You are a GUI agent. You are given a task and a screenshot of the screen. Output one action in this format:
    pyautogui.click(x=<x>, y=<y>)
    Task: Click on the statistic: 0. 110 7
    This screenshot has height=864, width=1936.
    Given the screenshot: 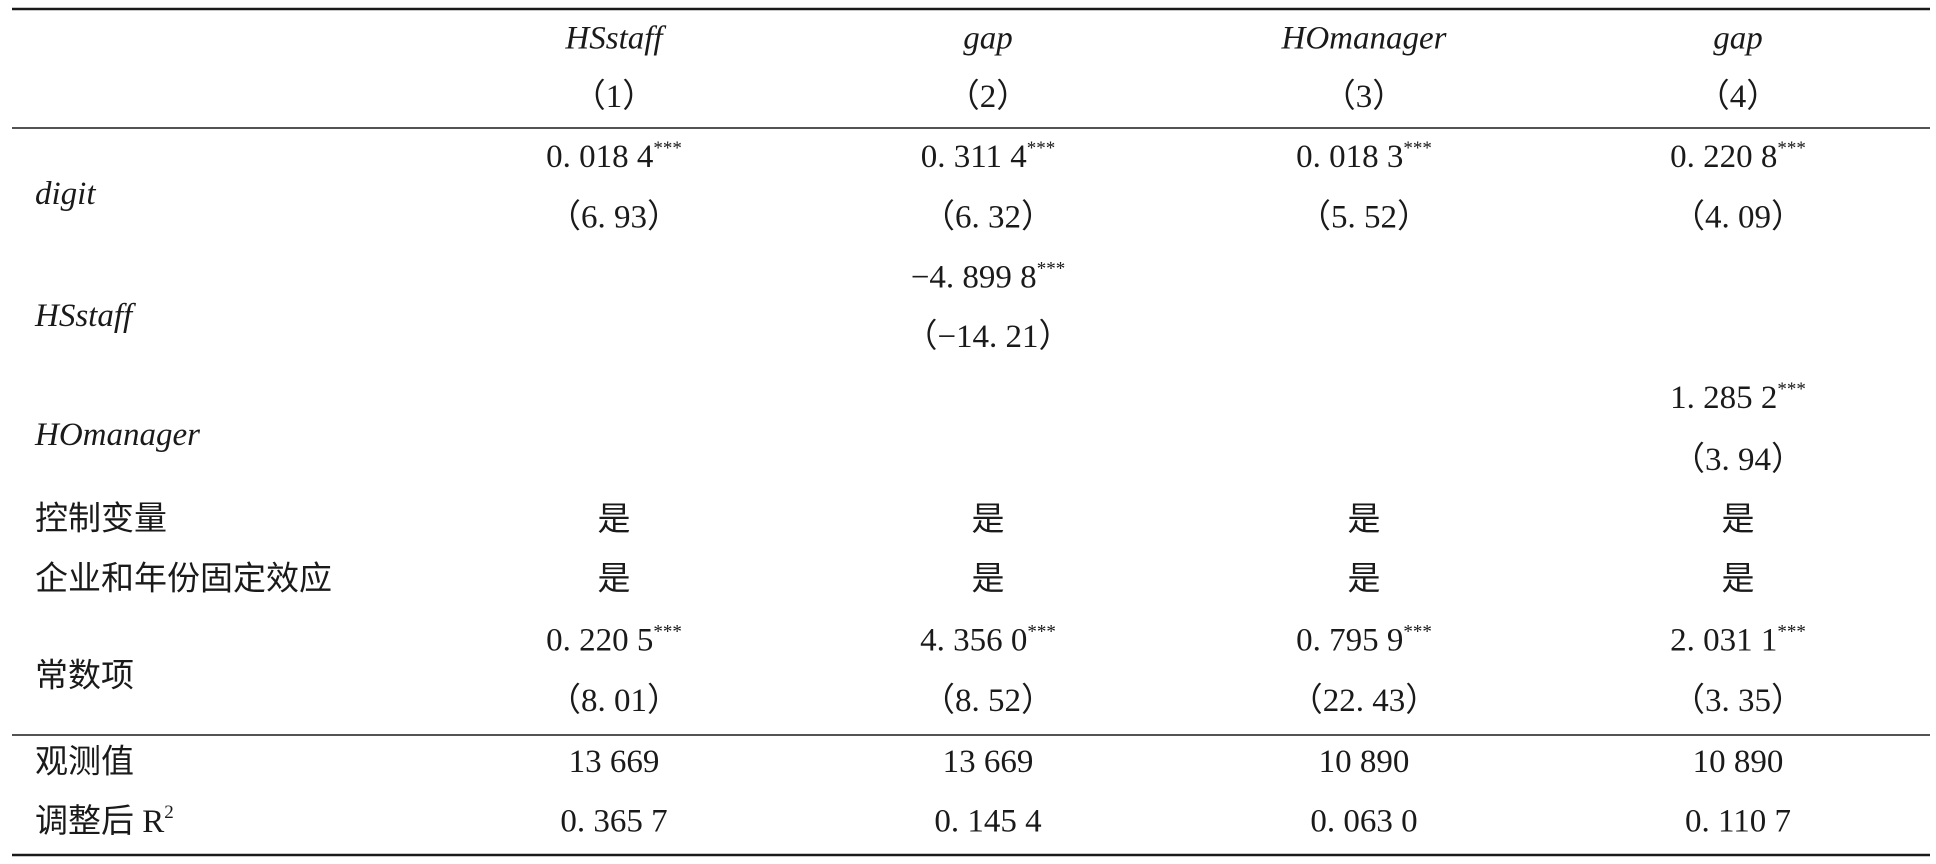 What is the action you would take?
    pyautogui.click(x=1738, y=822)
    